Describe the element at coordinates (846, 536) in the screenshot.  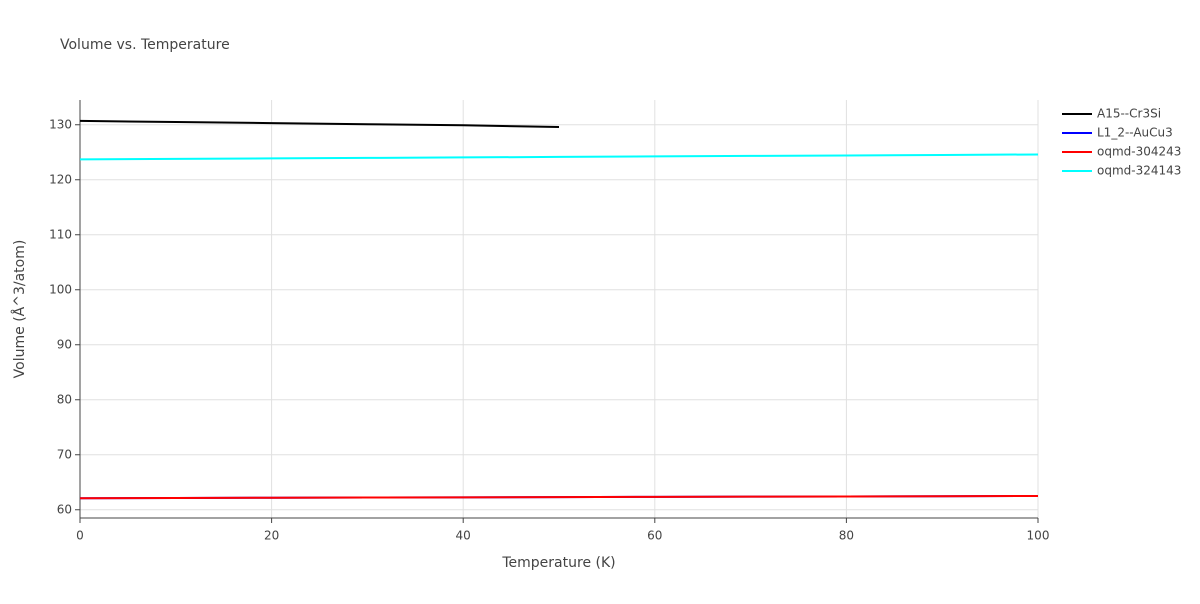
I see `x-tick-label: 80` at that location.